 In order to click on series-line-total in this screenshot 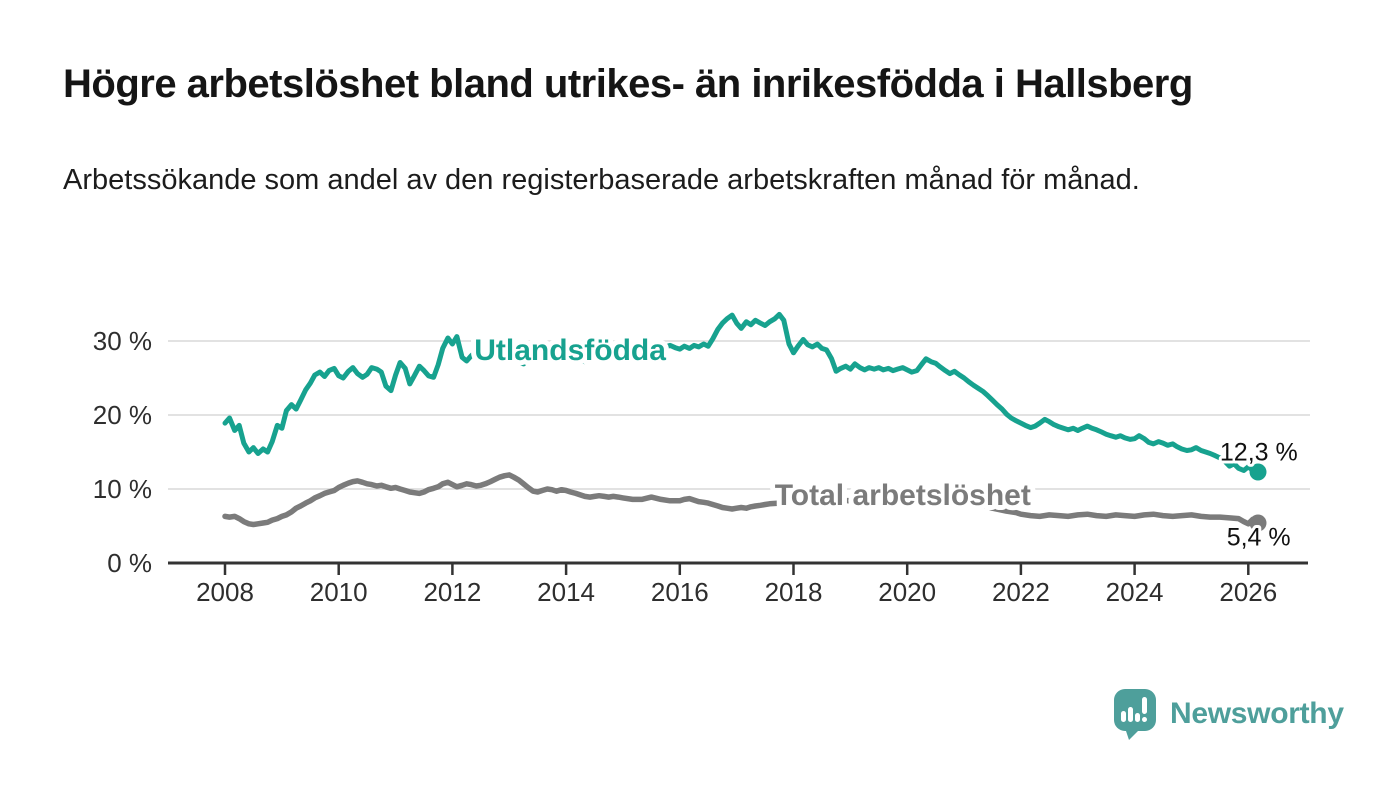, I will do `click(741, 500)`.